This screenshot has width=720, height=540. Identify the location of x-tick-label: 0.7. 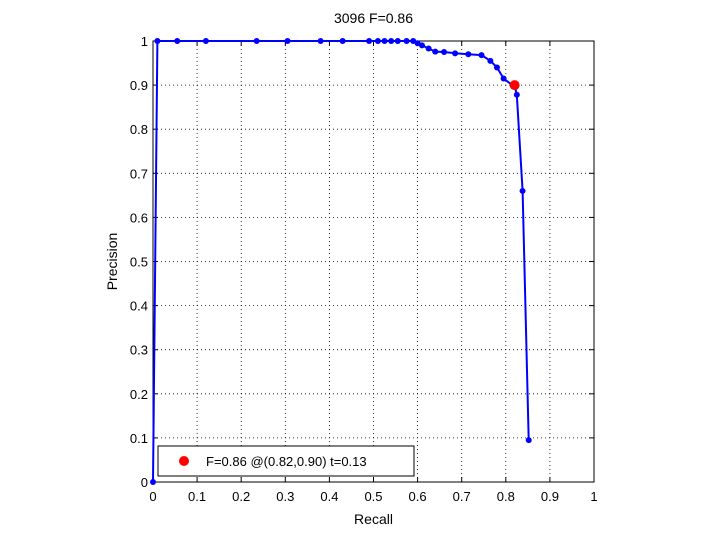
(462, 496).